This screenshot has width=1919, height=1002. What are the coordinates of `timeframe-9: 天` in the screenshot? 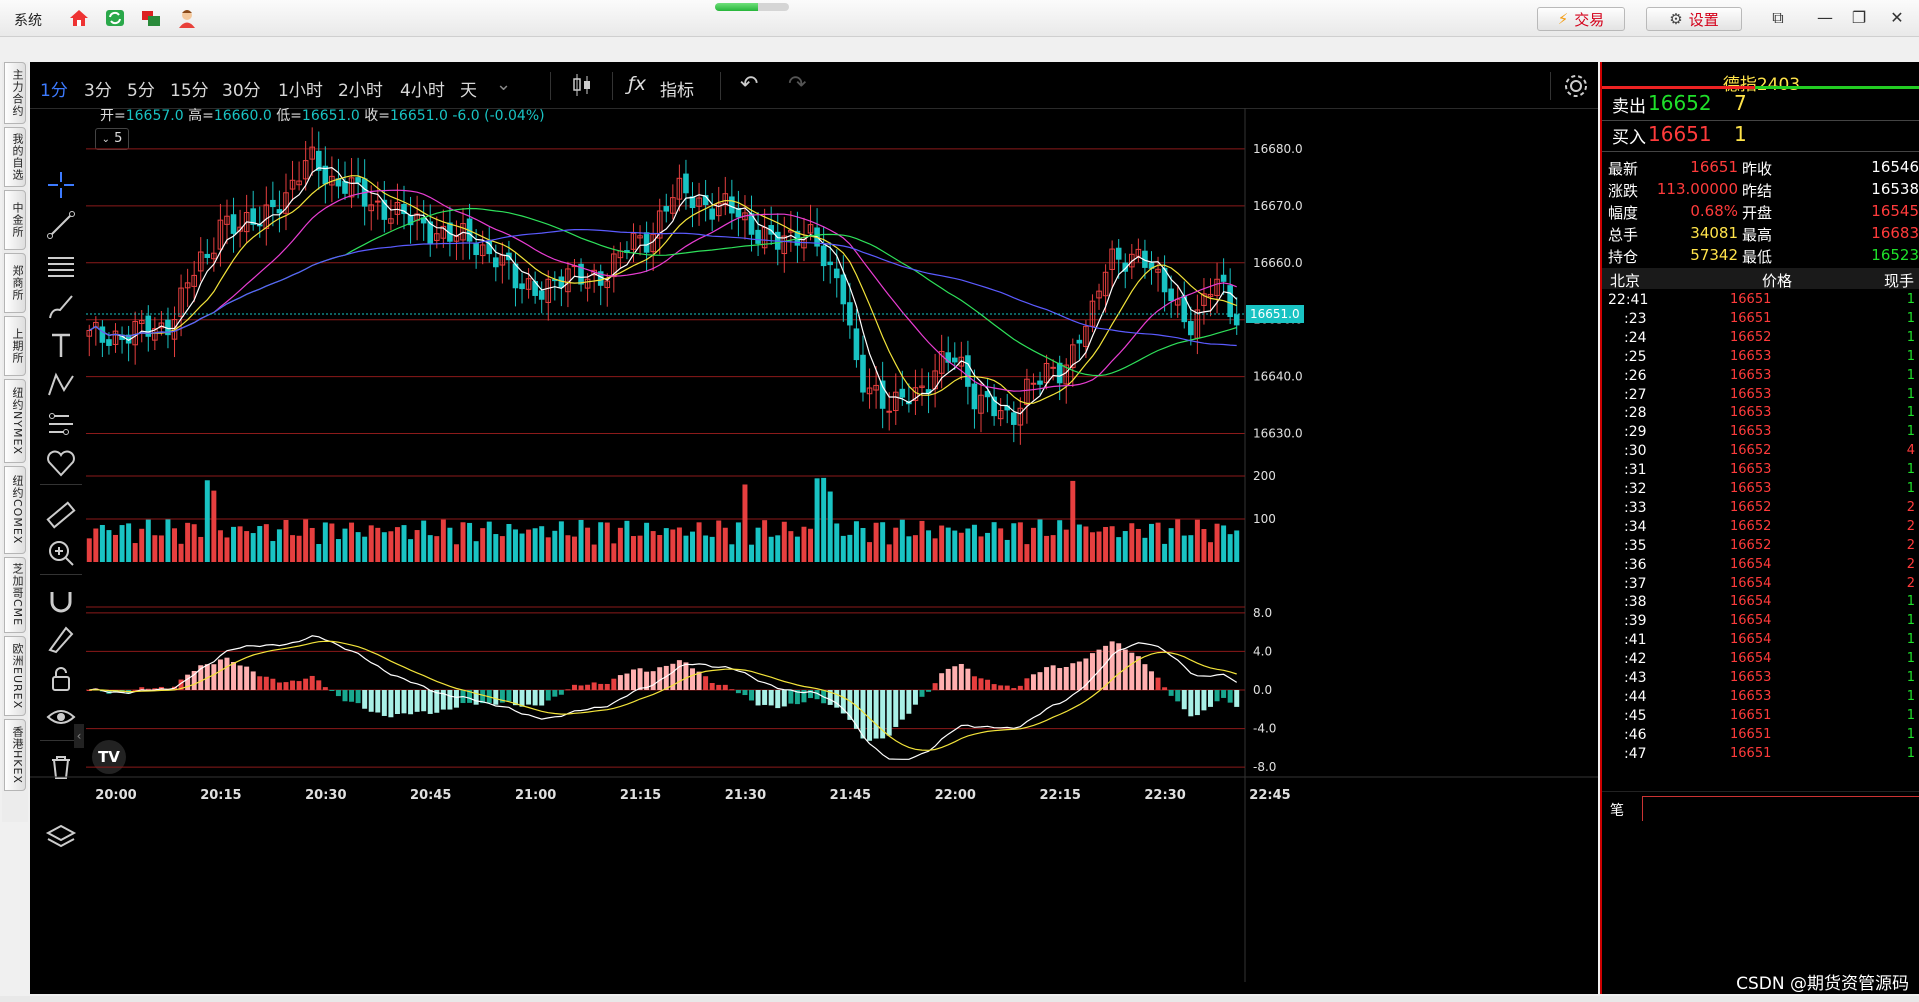 It's located at (468, 91).